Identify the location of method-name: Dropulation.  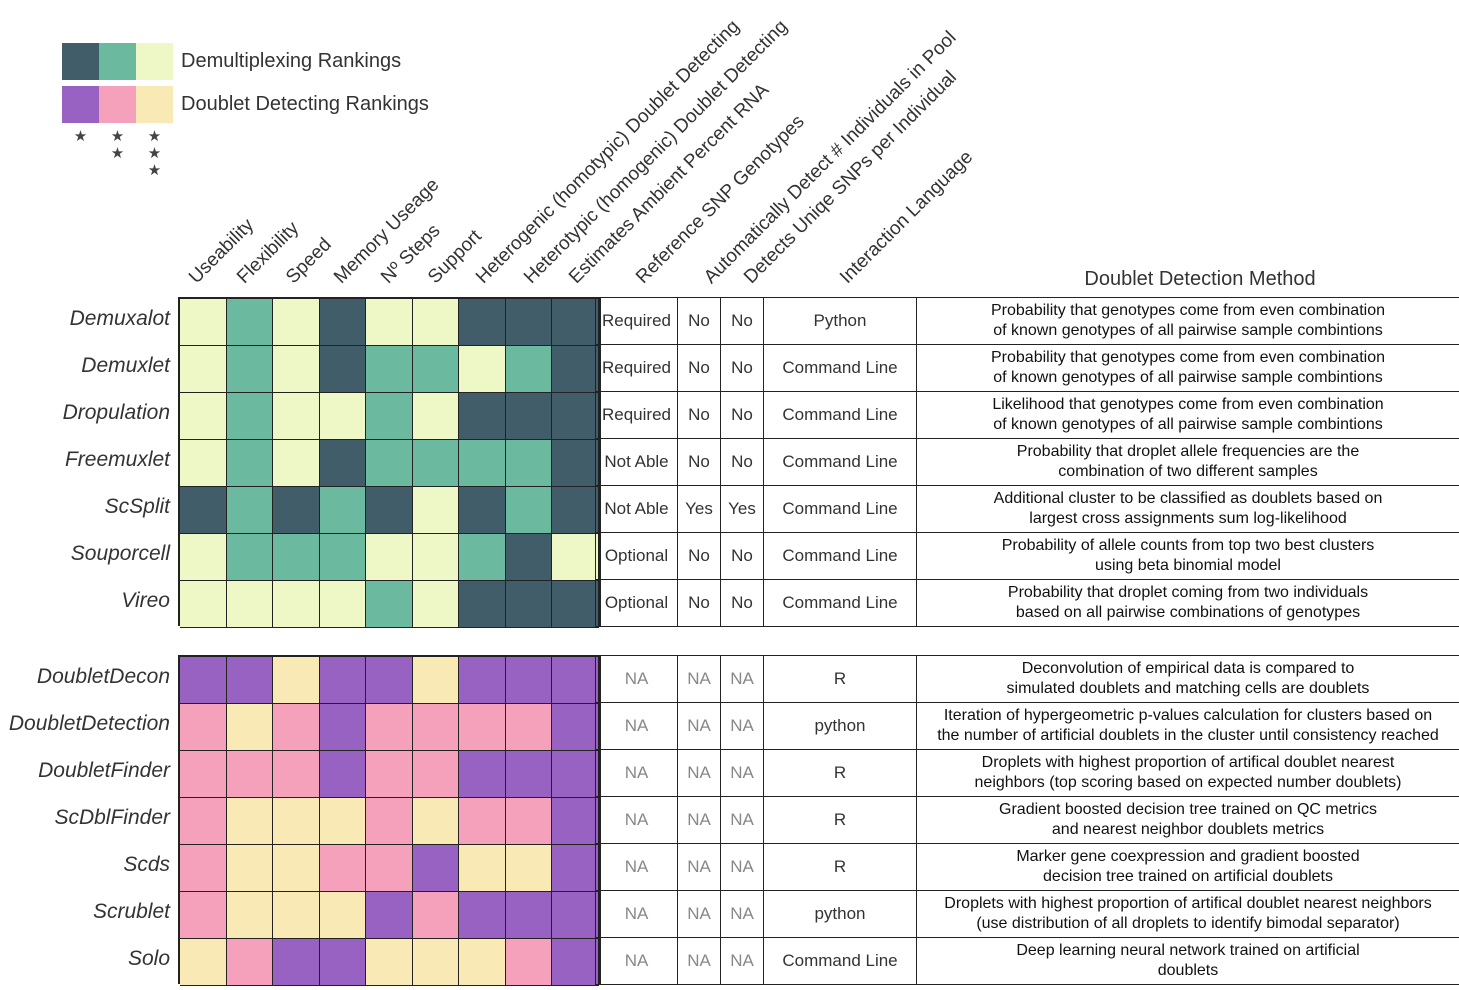
(116, 412).